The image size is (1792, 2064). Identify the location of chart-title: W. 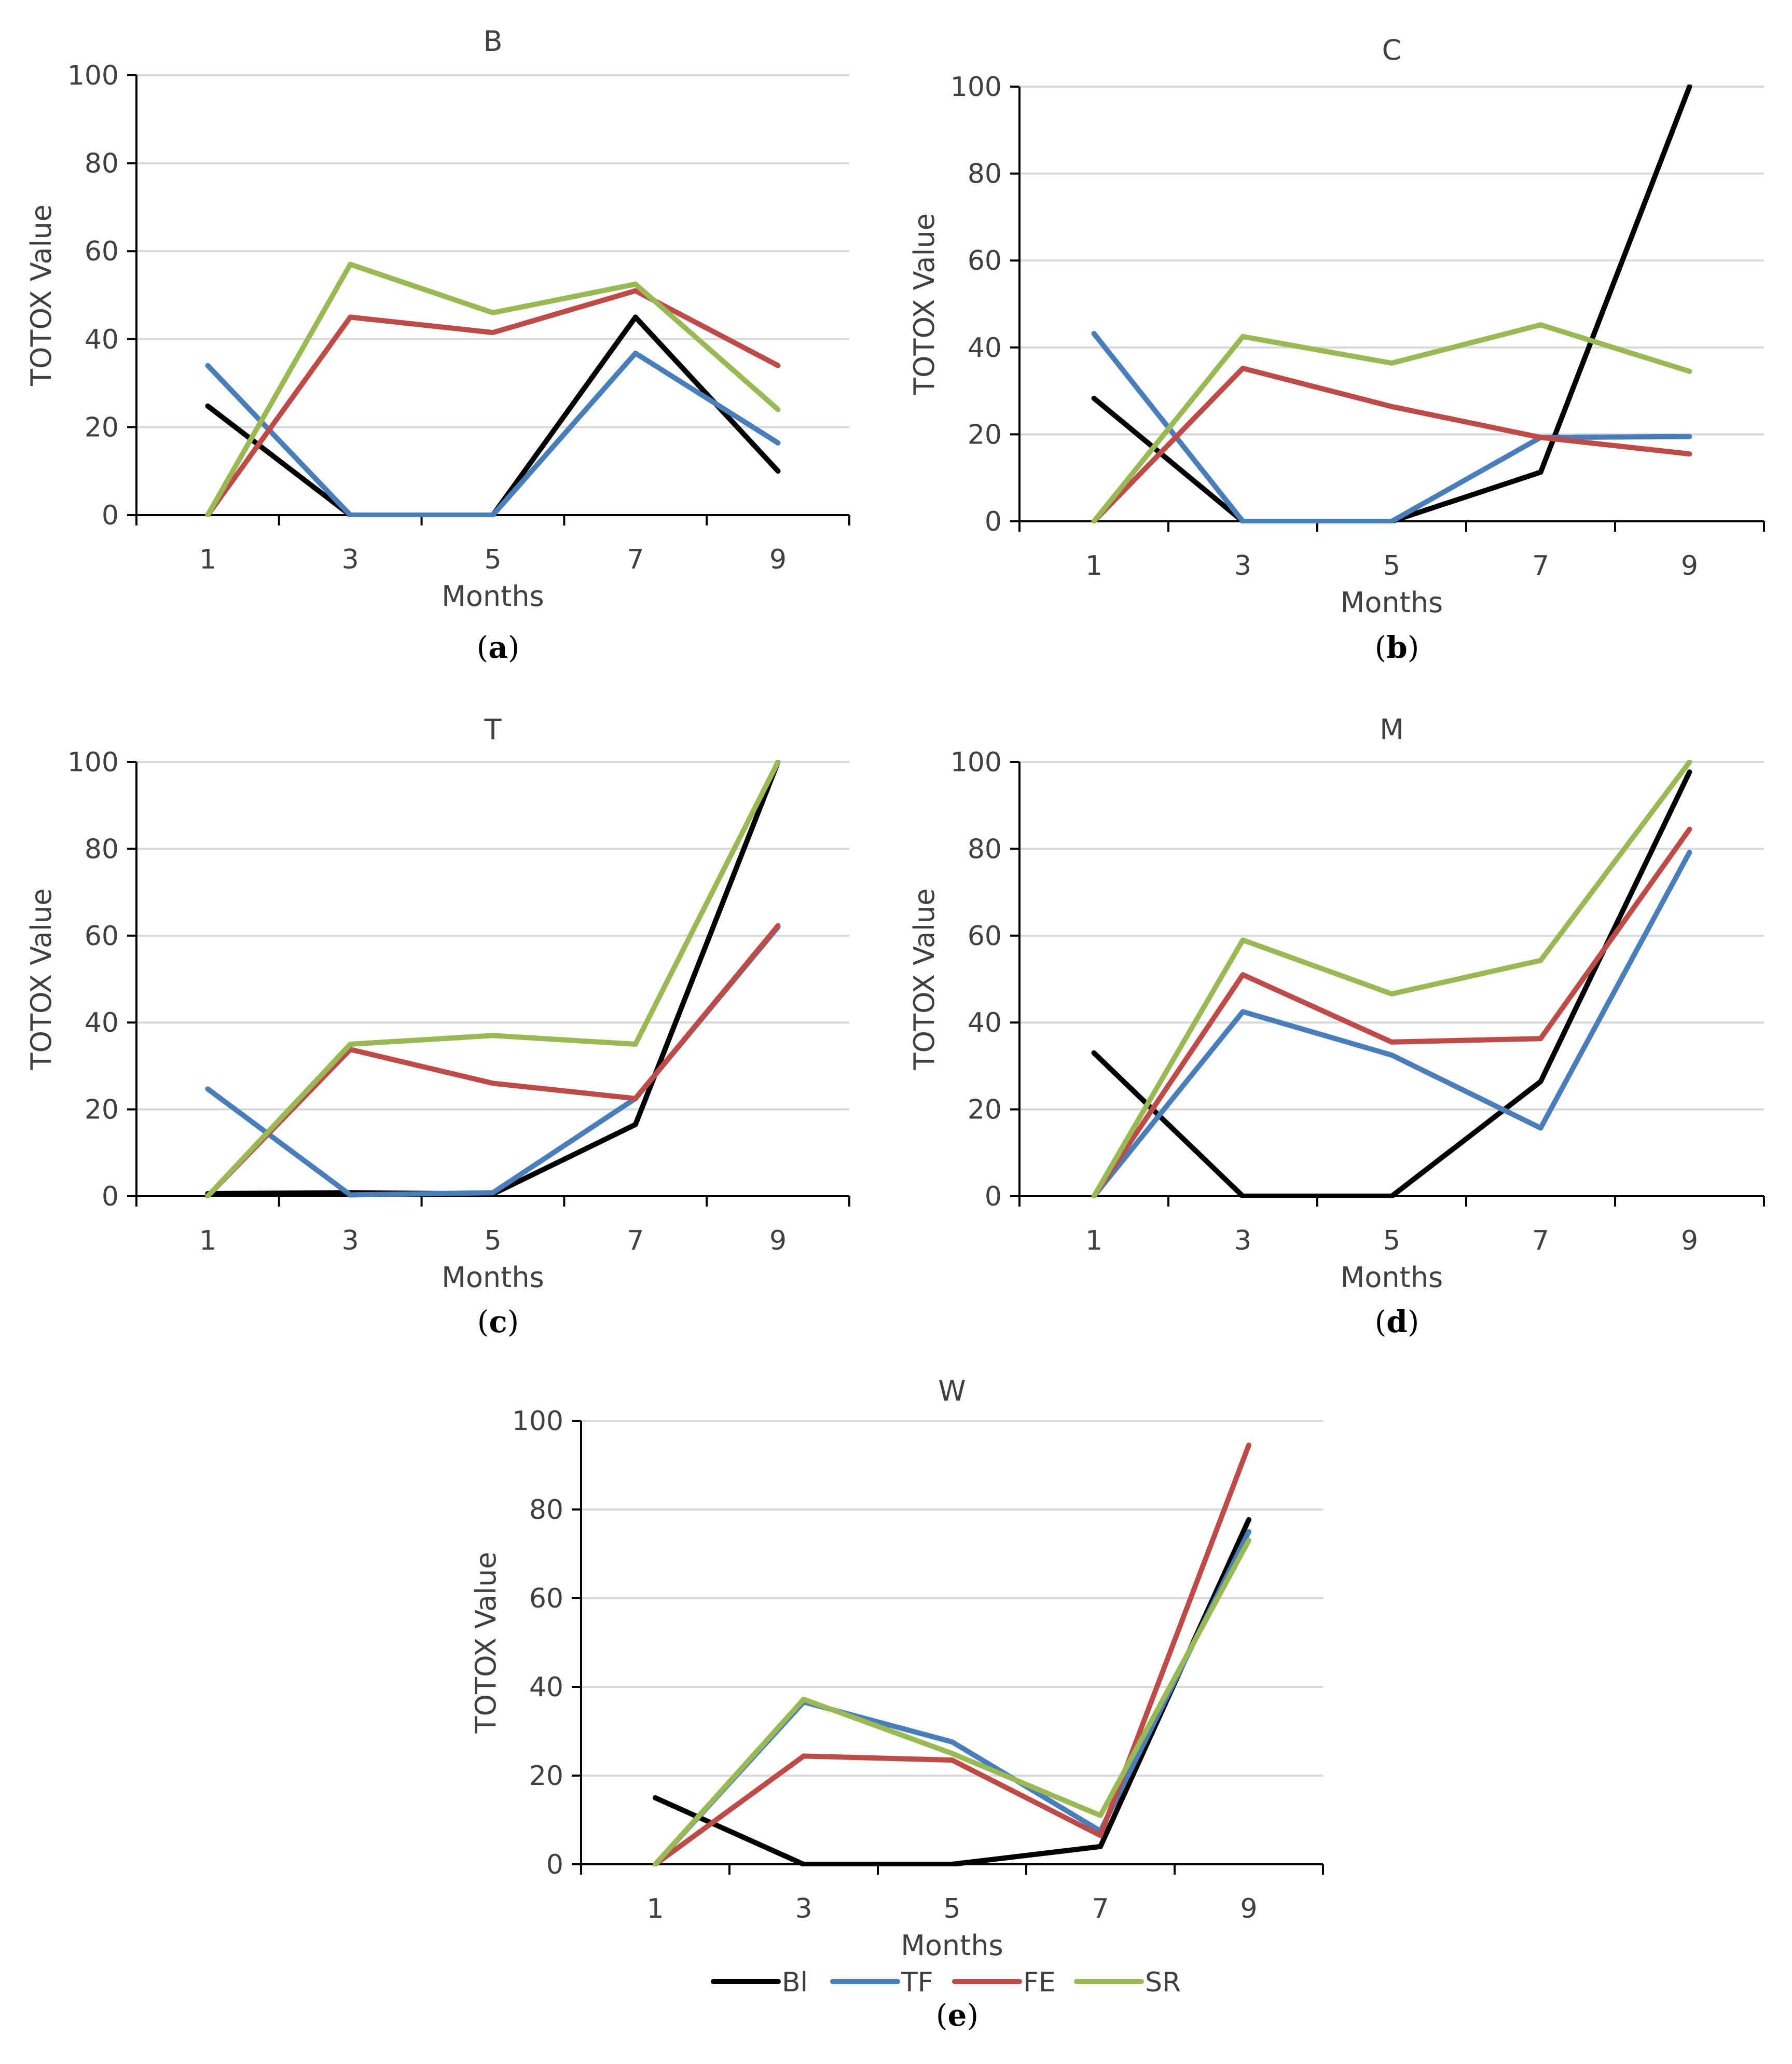
(952, 1391).